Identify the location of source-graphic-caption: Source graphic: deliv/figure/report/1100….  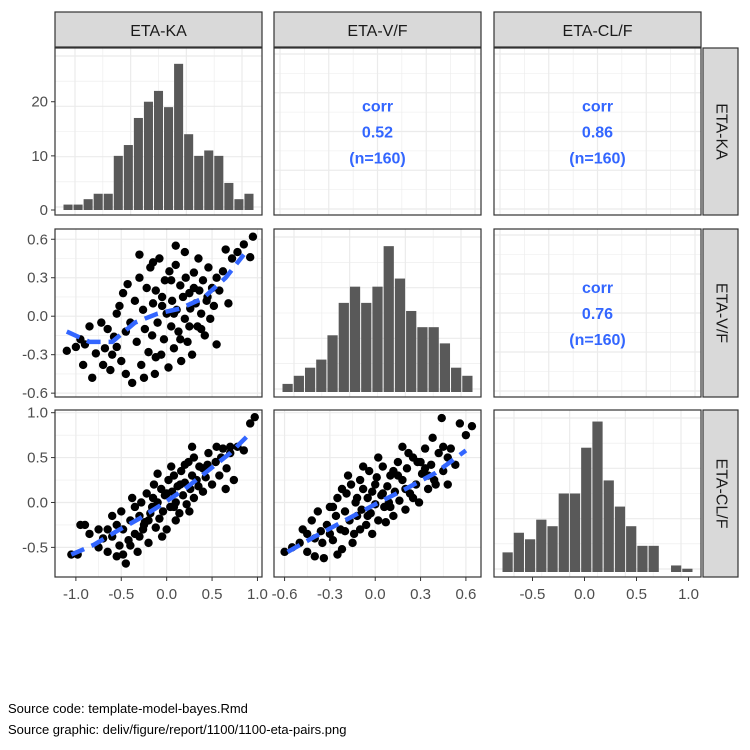
(177, 729).